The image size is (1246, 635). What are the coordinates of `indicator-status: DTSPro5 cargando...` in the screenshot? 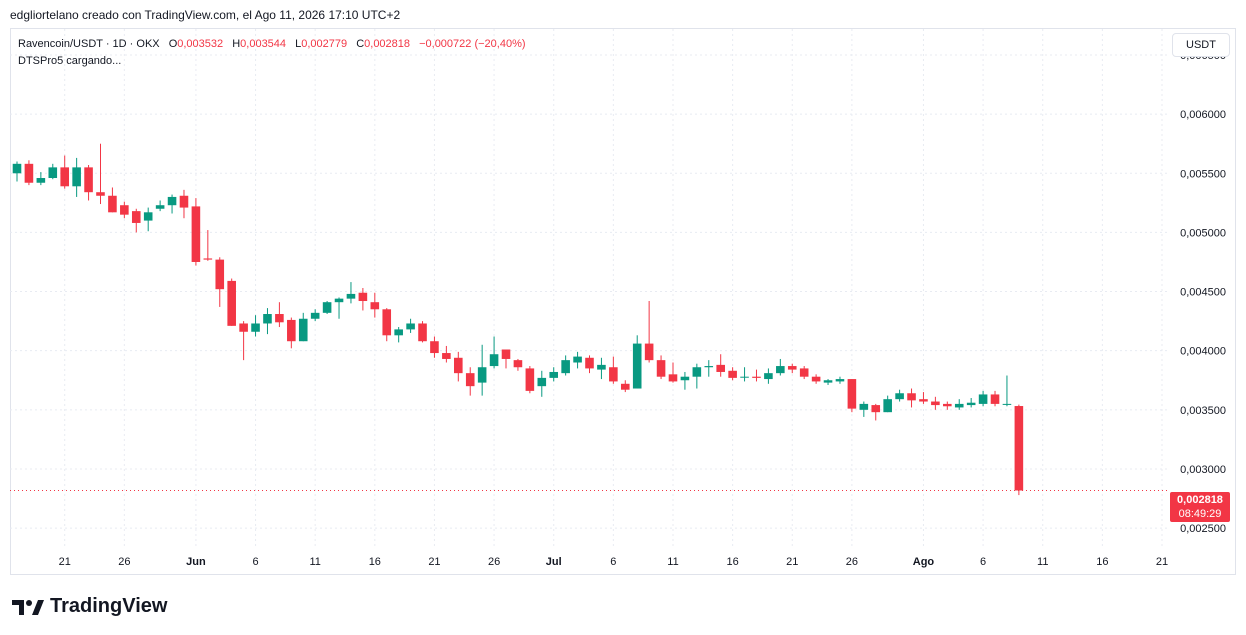 It's located at (70, 61).